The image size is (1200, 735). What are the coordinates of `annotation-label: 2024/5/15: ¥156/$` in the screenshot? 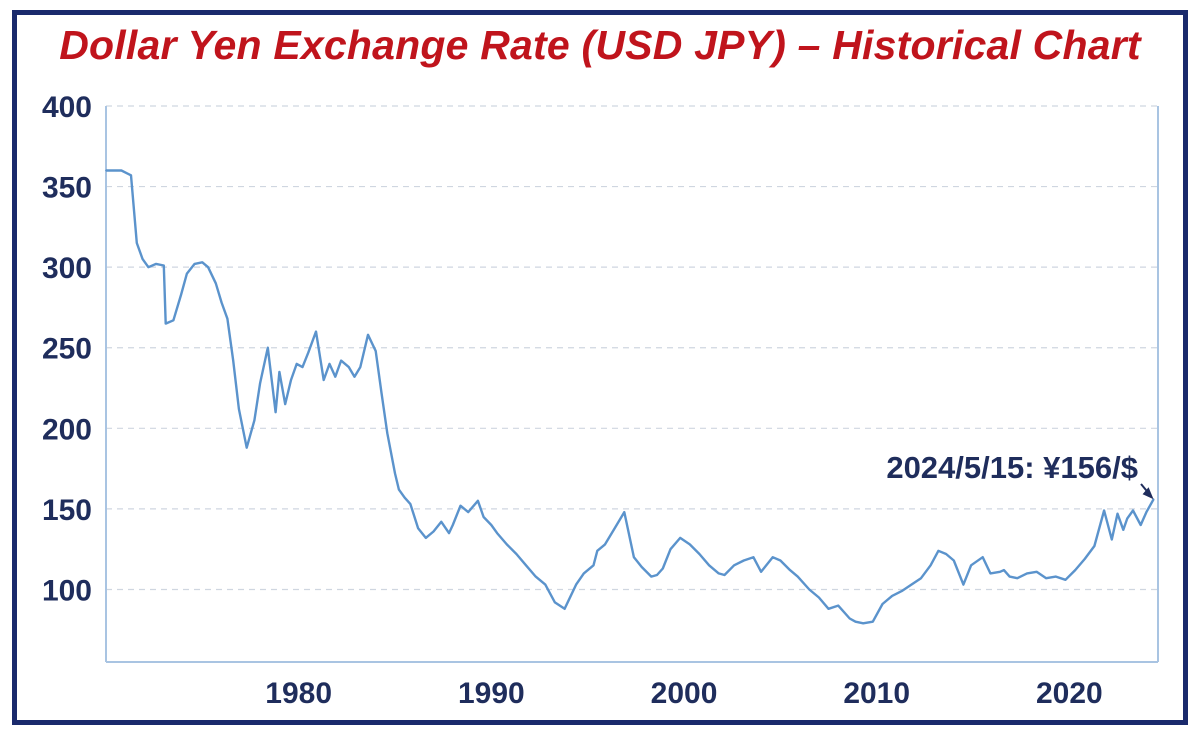 It's located at (1012, 467).